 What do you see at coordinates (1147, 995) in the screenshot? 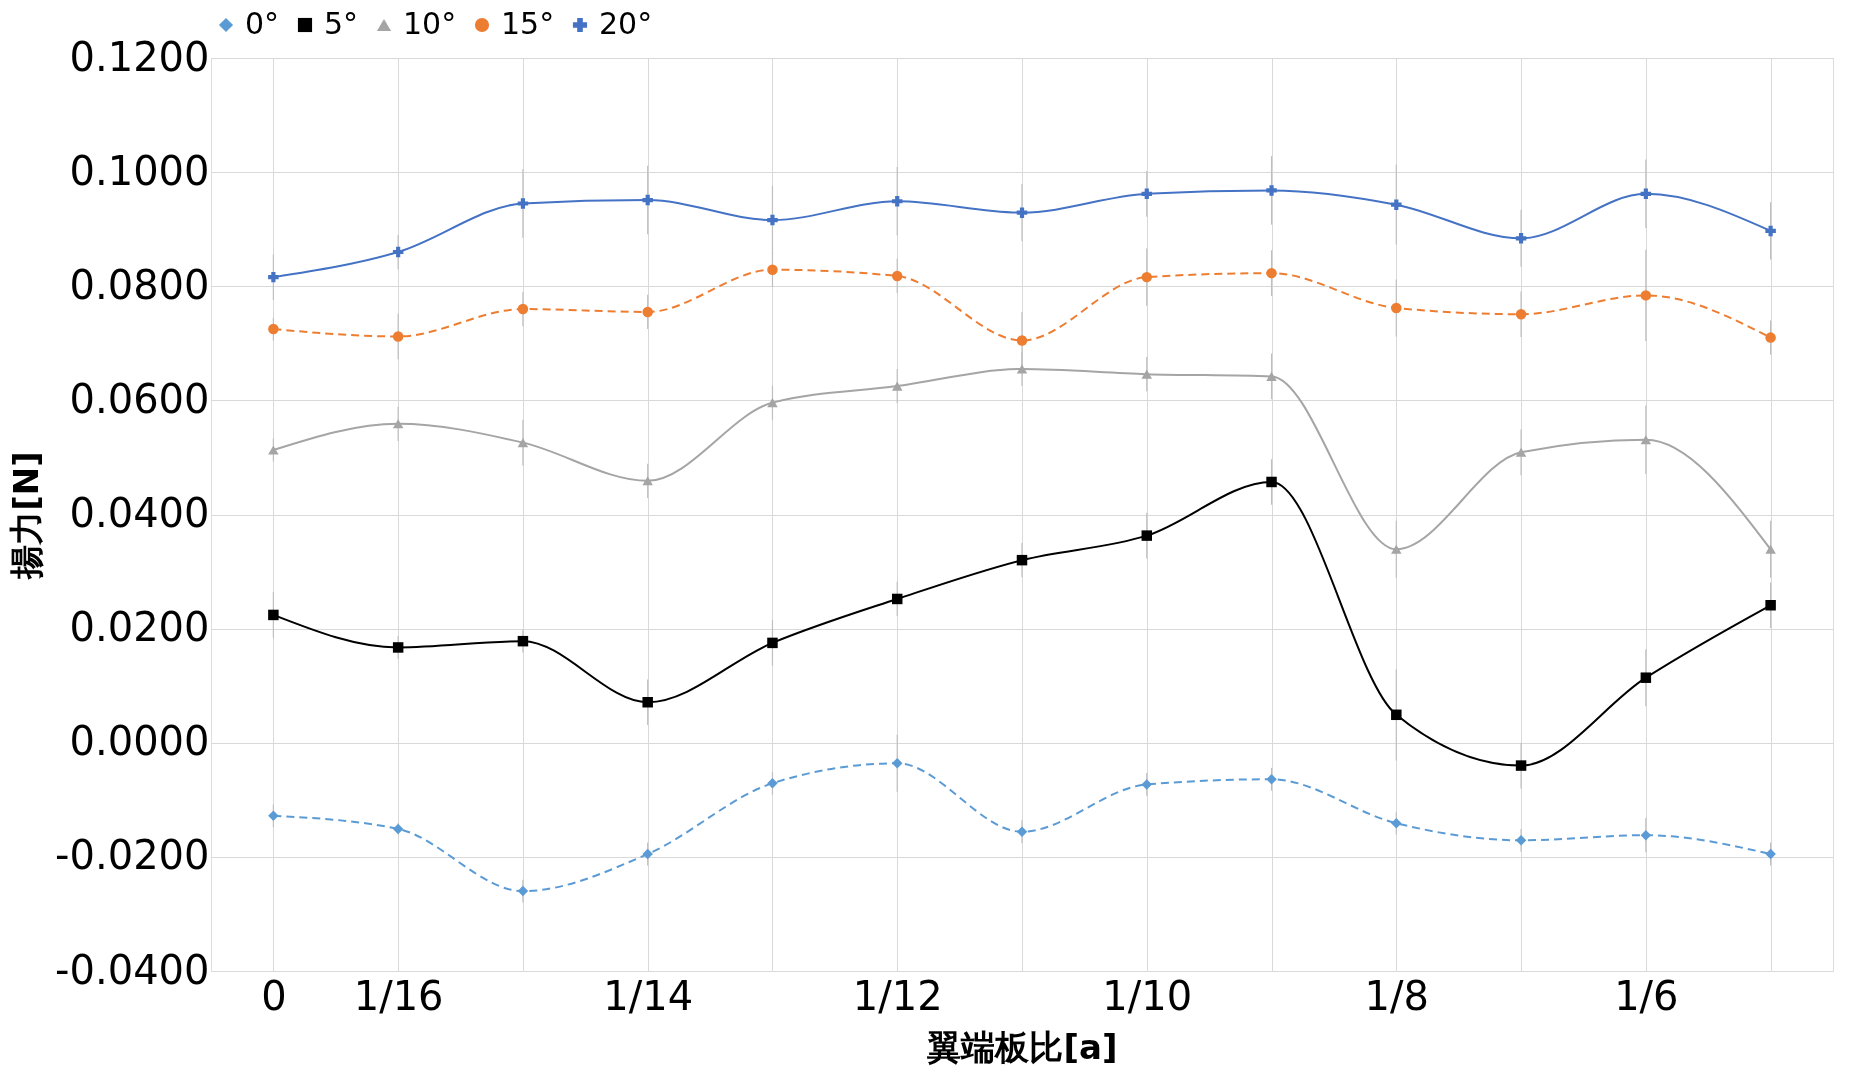
I see `x-tick-label: 1/10` at bounding box center [1147, 995].